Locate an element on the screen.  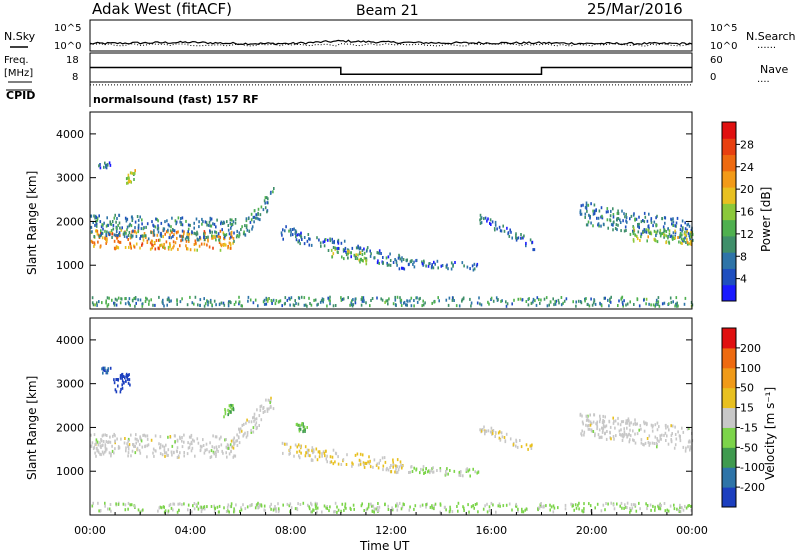
freq-tick-top: 18 is located at coordinates (72, 60).